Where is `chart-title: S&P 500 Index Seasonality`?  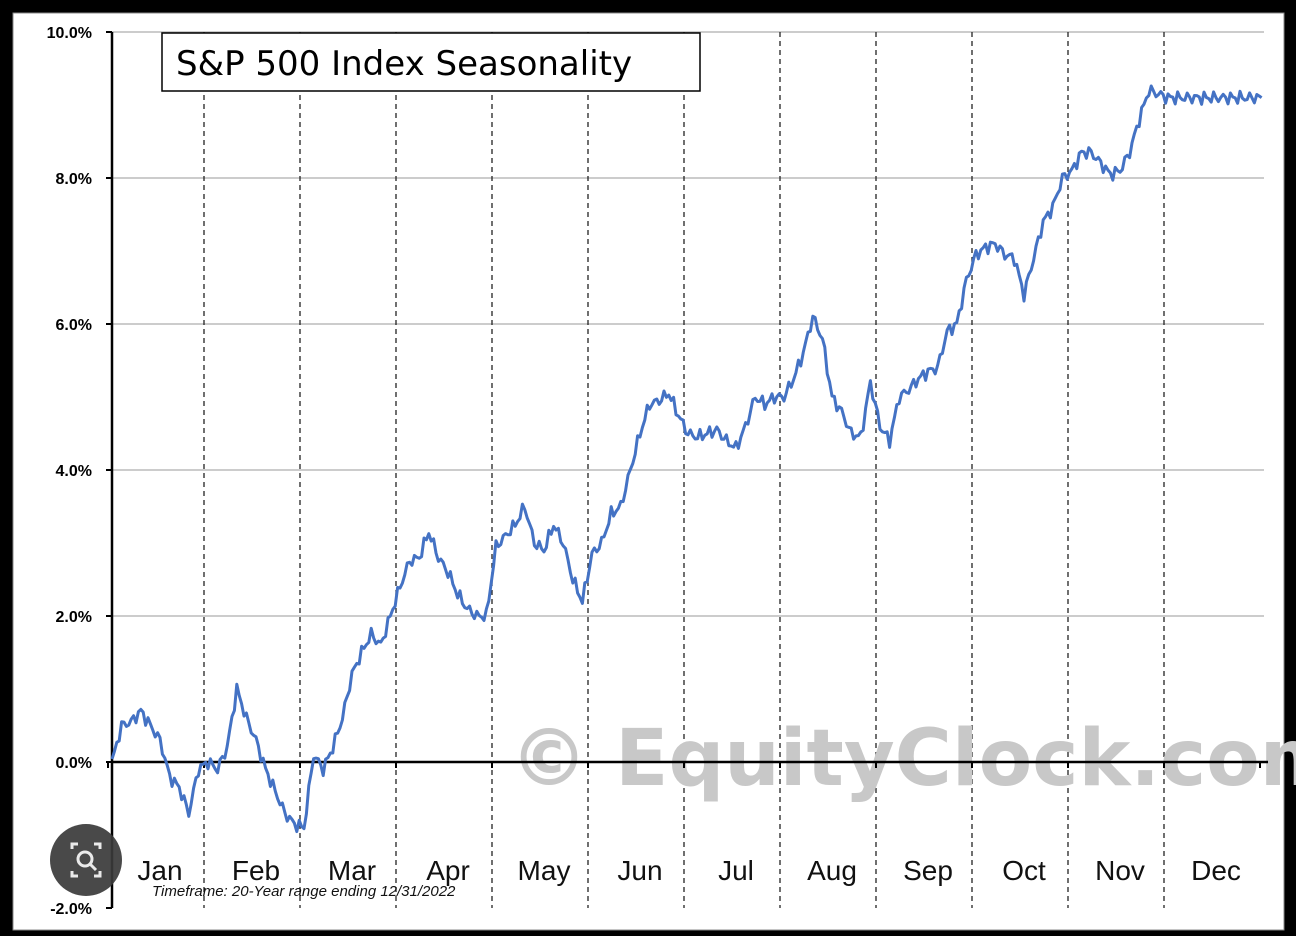
chart-title: S&P 500 Index Seasonality is located at coordinates (404, 64).